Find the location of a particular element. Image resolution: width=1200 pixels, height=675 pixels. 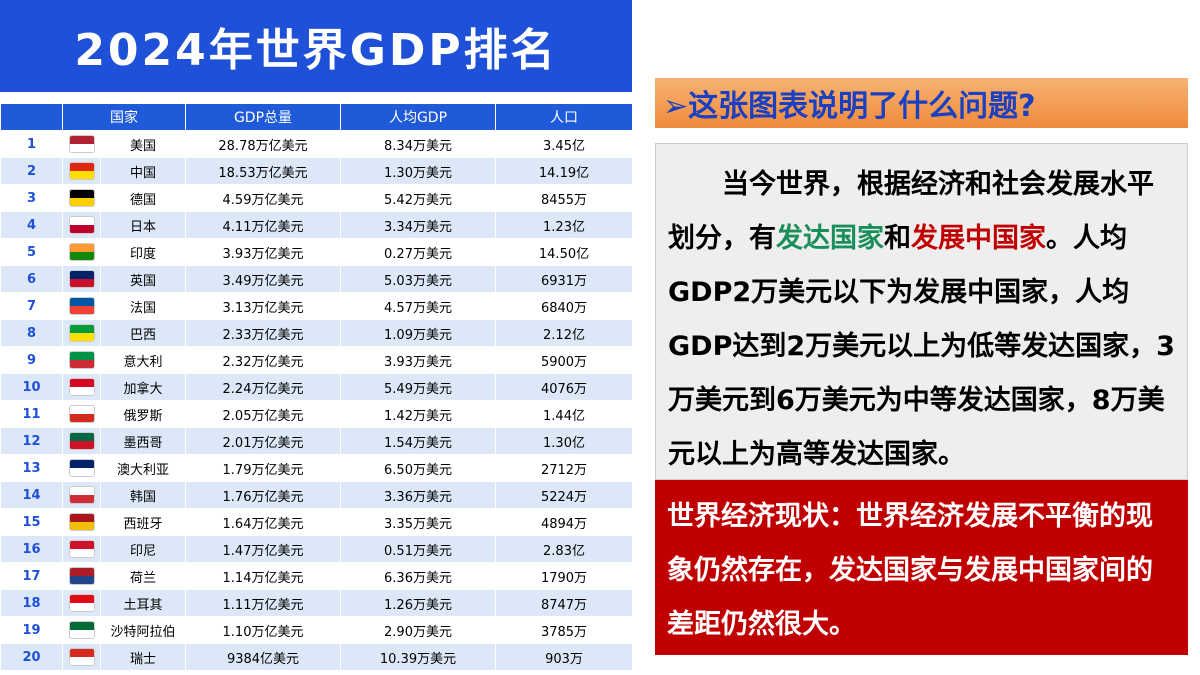

cell: 14.50亿 is located at coordinates (564, 252).